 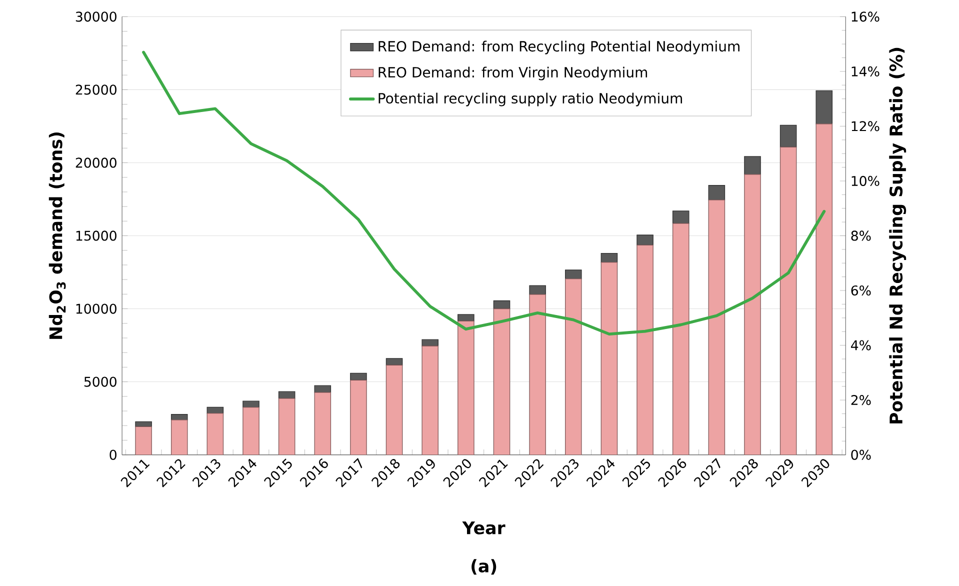 What do you see at coordinates (861, 455) in the screenshot?
I see `y2-tick-label: 0%` at bounding box center [861, 455].